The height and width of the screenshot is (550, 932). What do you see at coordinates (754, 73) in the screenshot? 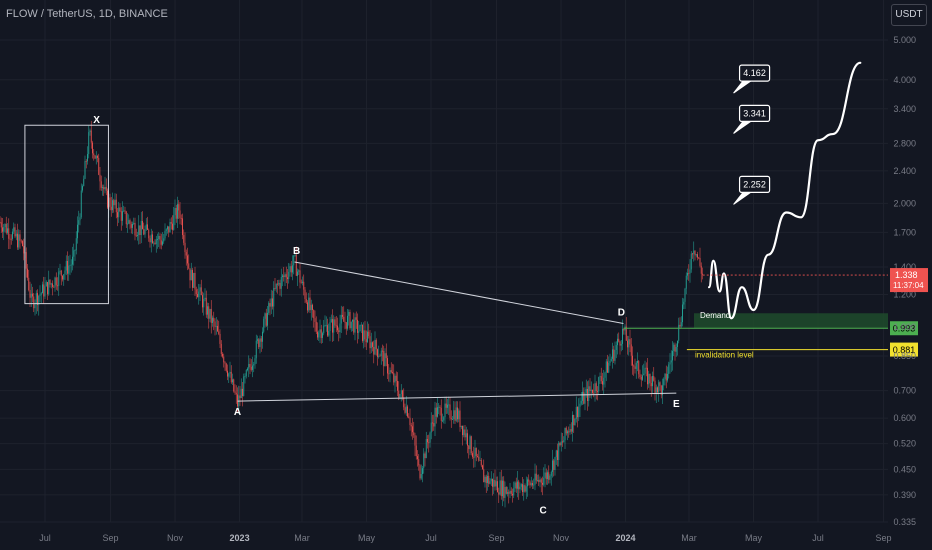
I see `target-box` at bounding box center [754, 73].